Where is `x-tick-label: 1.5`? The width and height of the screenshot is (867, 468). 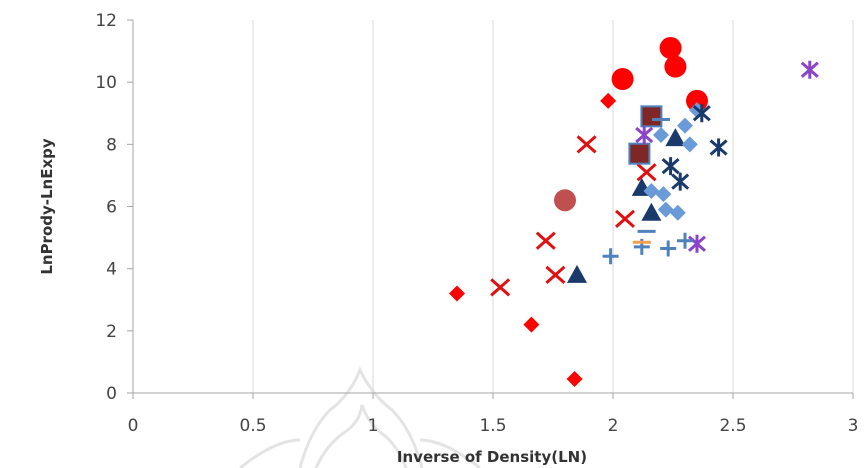 x-tick-label: 1.5 is located at coordinates (492, 426).